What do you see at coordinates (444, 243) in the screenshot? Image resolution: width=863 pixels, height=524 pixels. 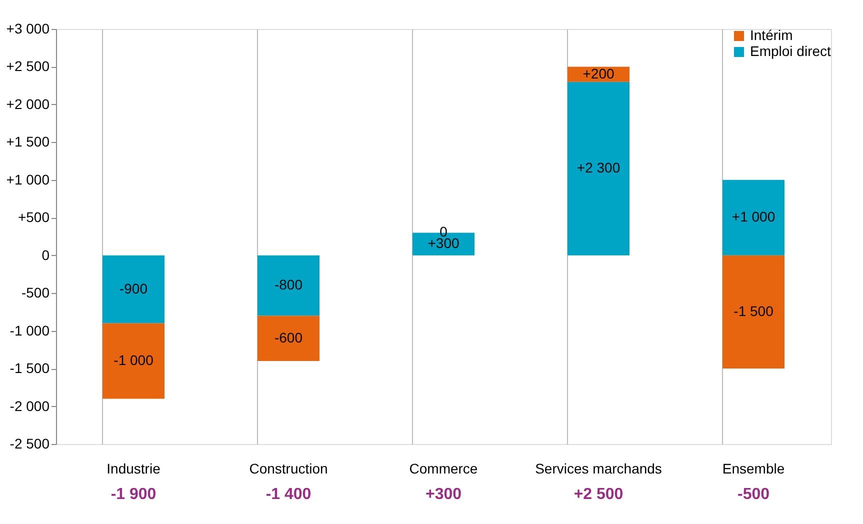 I see `data-label: +300` at bounding box center [444, 243].